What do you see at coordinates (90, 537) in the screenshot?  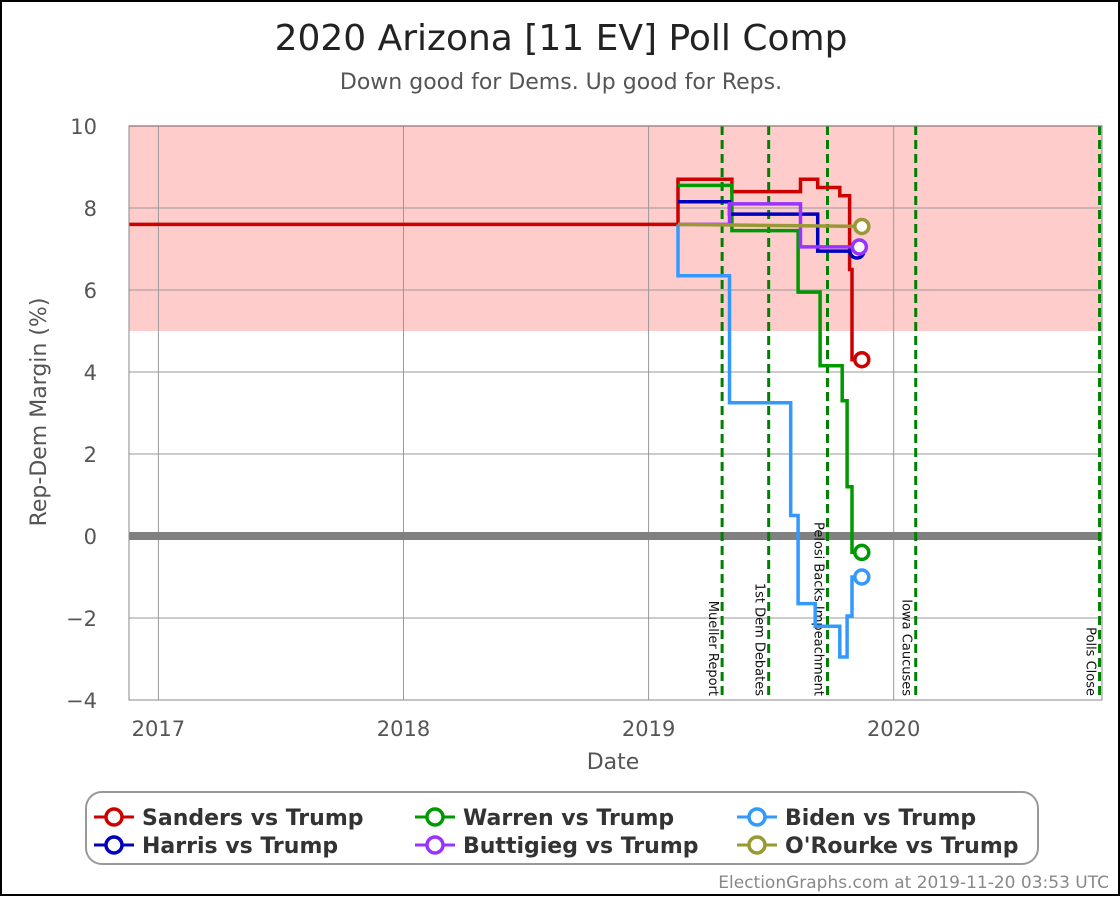 I see `y-tick-label: 0` at bounding box center [90, 537].